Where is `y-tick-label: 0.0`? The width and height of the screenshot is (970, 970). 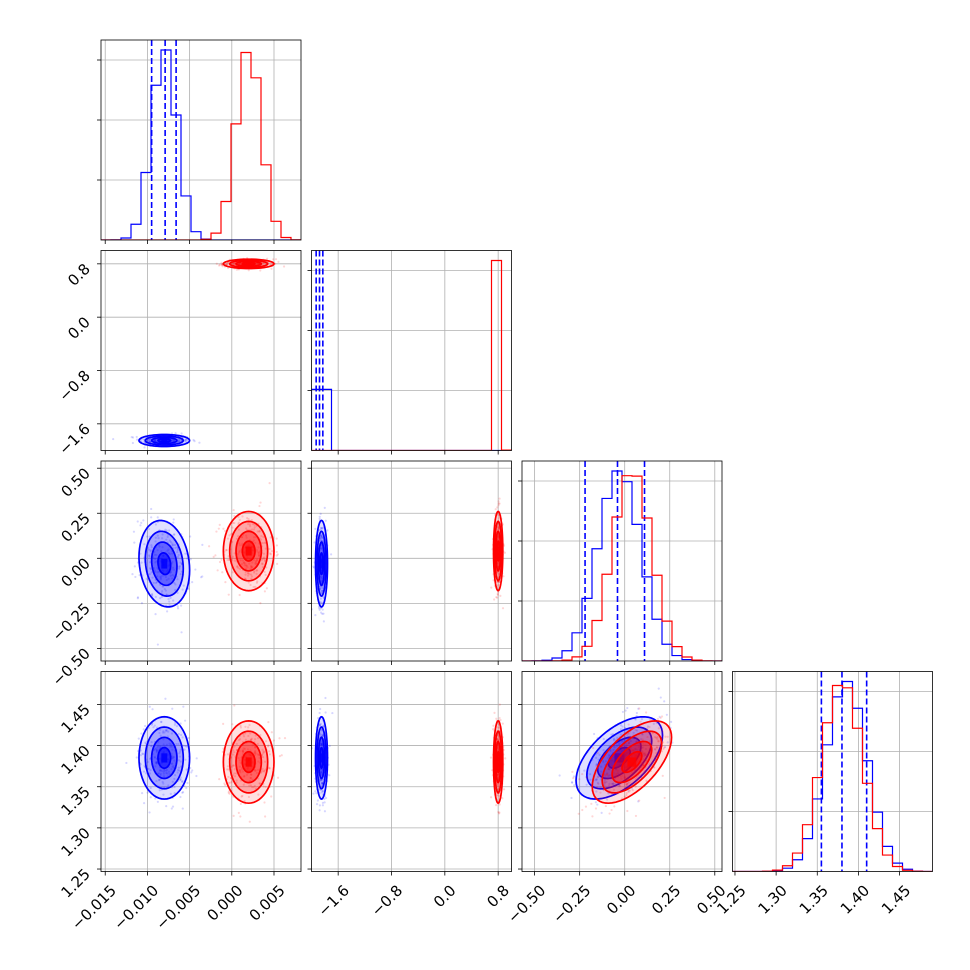
y-tick-label: 0.0 is located at coordinates (79, 328).